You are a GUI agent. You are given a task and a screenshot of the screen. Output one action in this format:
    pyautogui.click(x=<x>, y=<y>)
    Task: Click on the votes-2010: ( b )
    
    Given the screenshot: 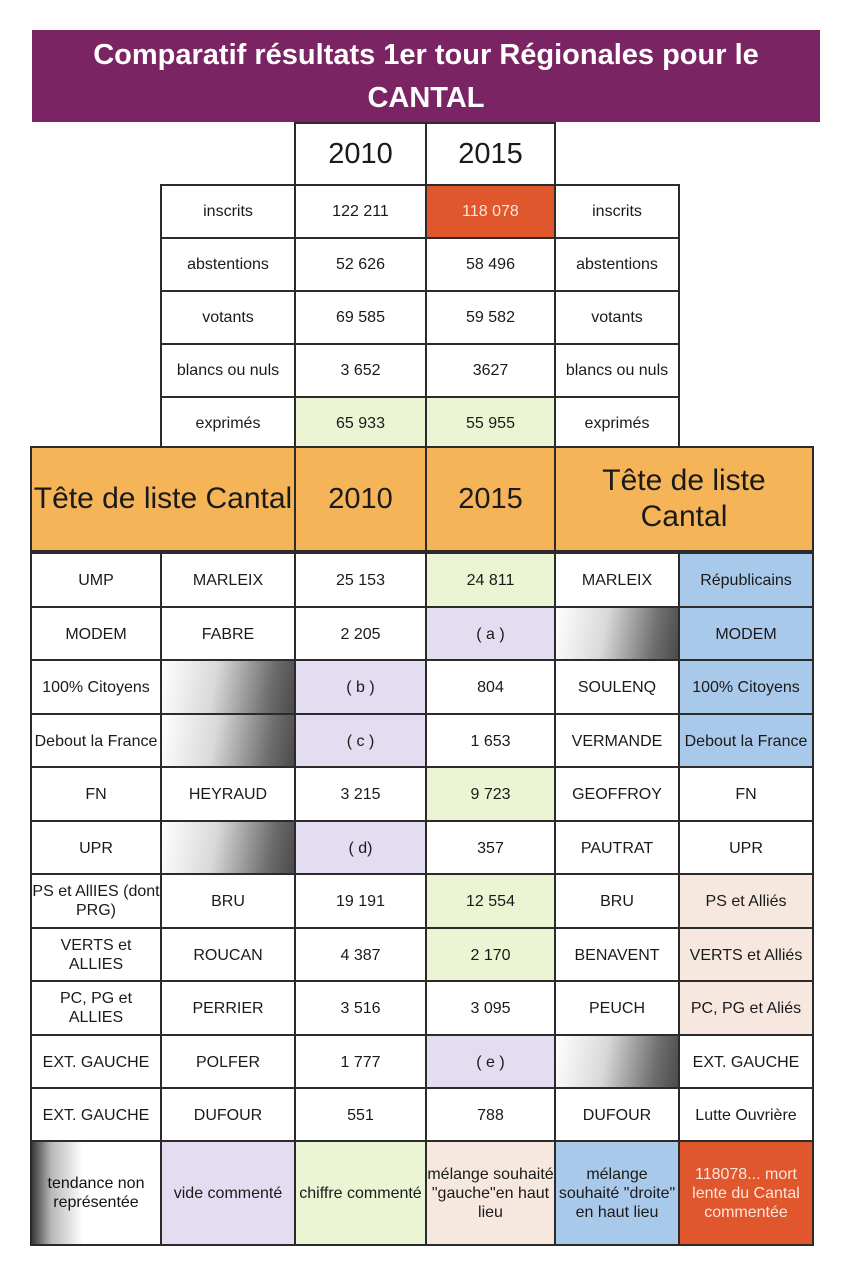 What is the action you would take?
    pyautogui.click(x=360, y=687)
    